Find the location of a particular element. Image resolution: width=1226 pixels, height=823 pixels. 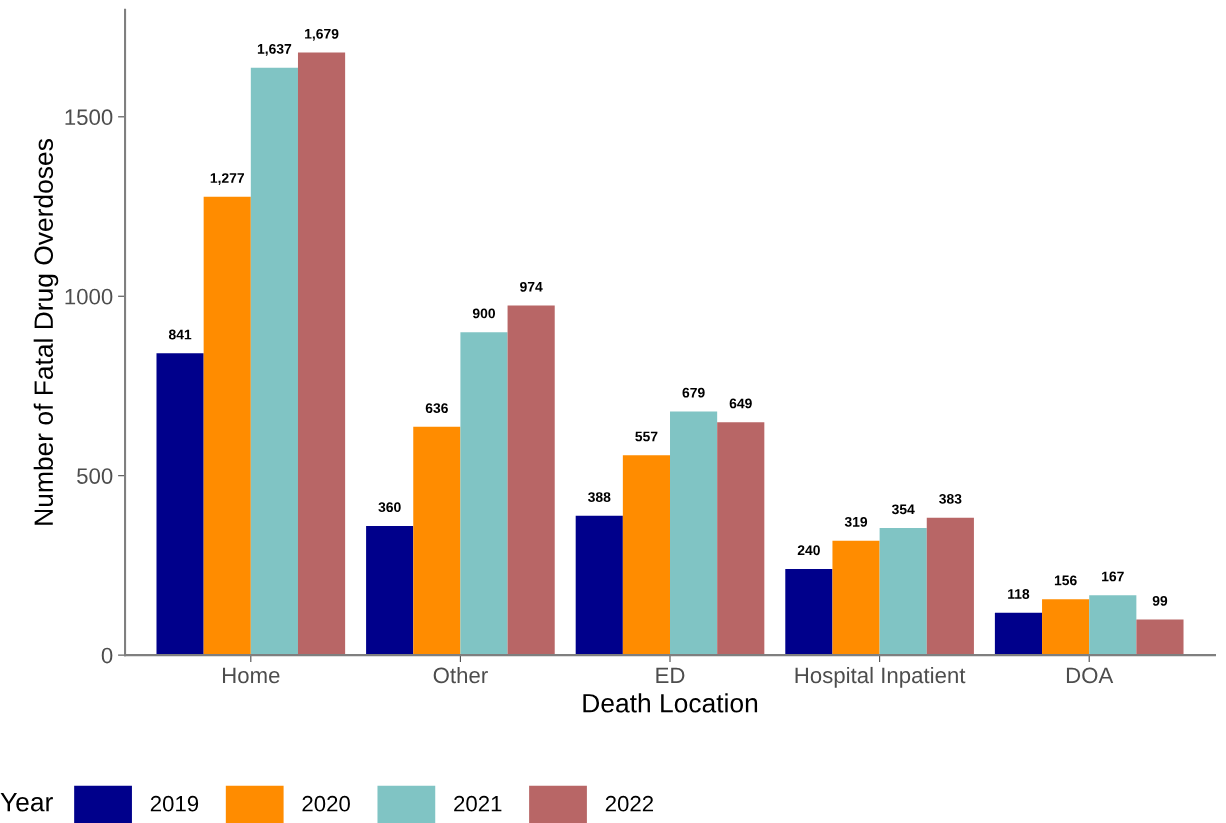

data-label: 974 is located at coordinates (531, 286).